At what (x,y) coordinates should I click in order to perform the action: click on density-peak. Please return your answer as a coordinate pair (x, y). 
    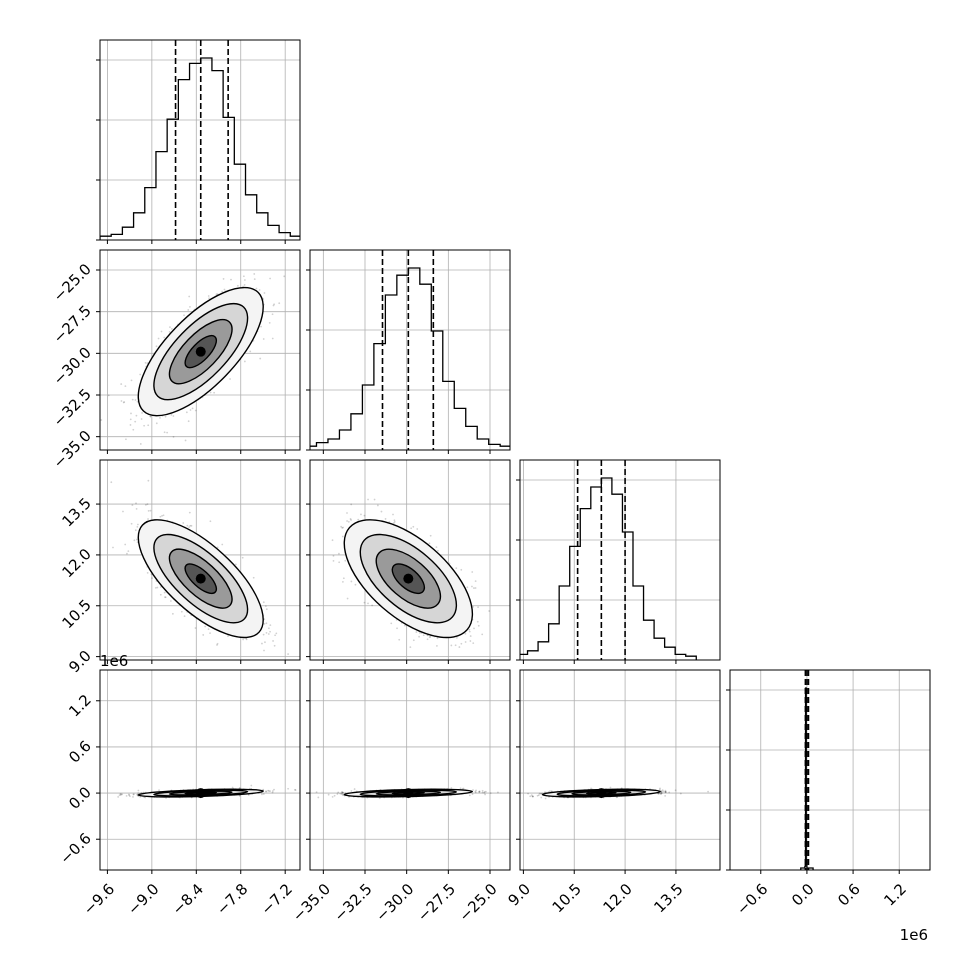
    Looking at the image, I should click on (200, 578).